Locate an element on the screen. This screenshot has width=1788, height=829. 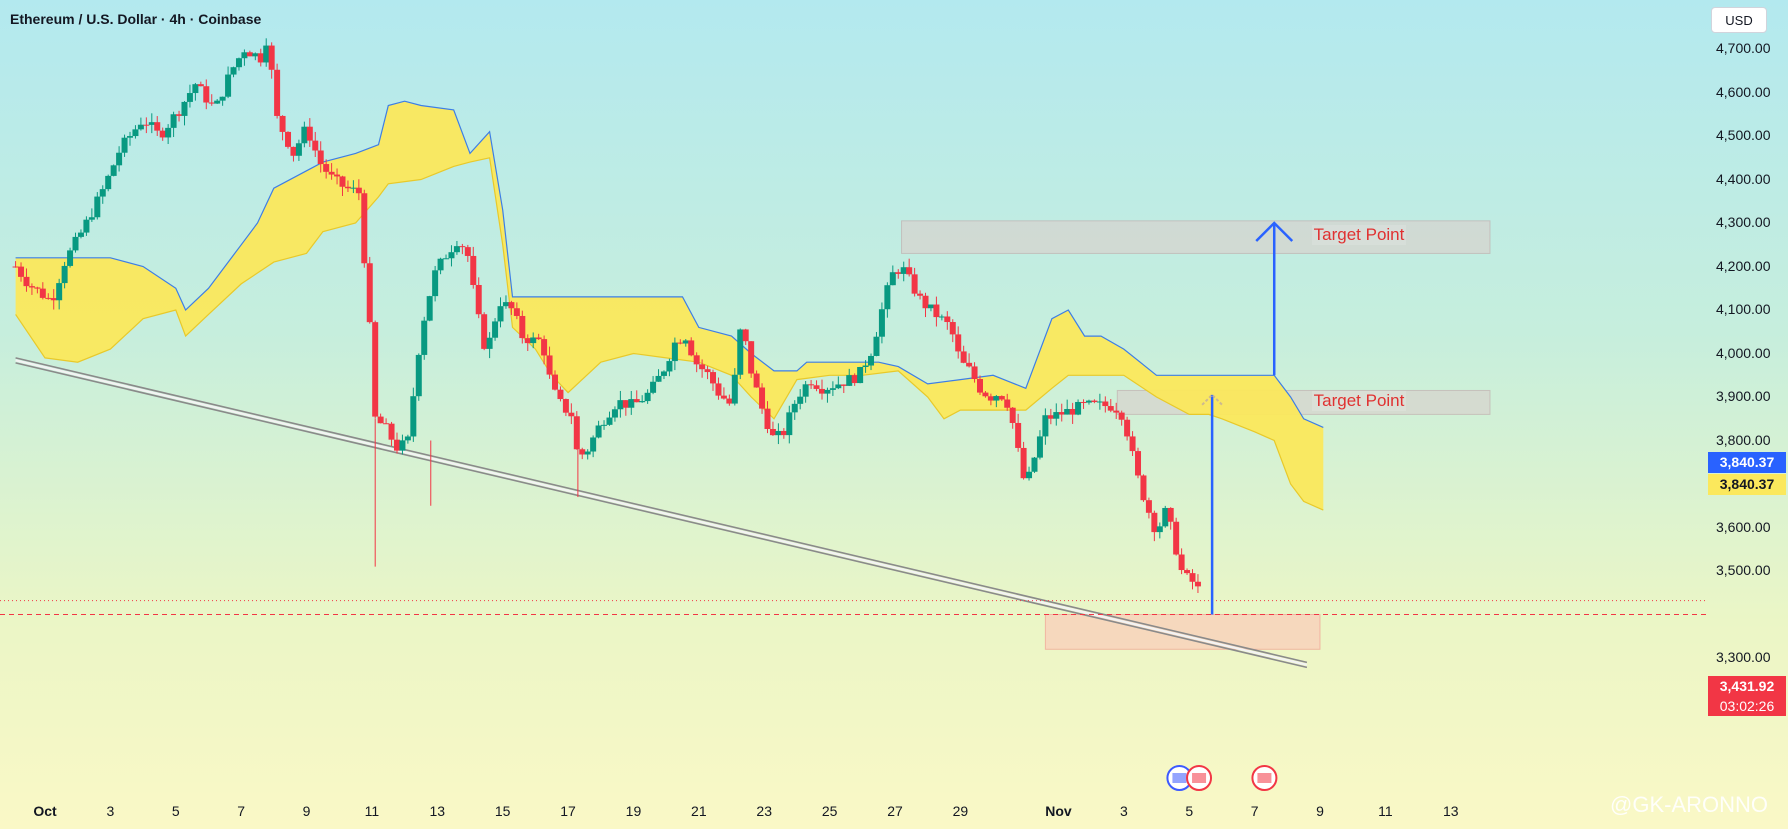
watermark: @GK-ARONNO is located at coordinates (1689, 804).